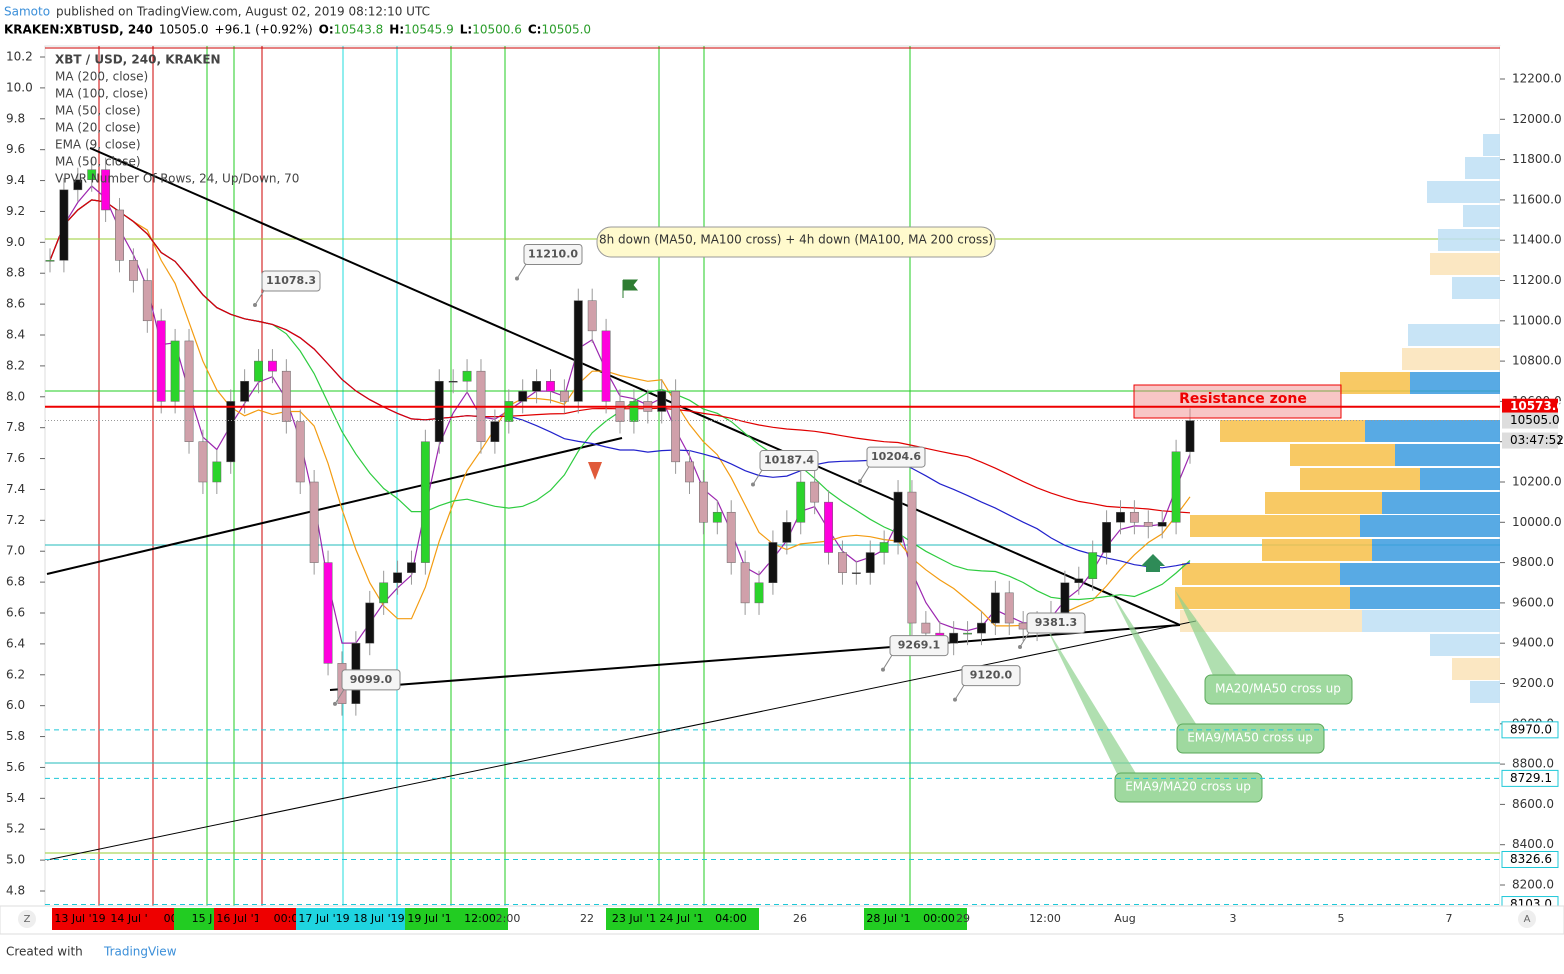  Describe the element at coordinates (1533, 844) in the screenshot. I see `y-tick-label: 8400.0` at that location.